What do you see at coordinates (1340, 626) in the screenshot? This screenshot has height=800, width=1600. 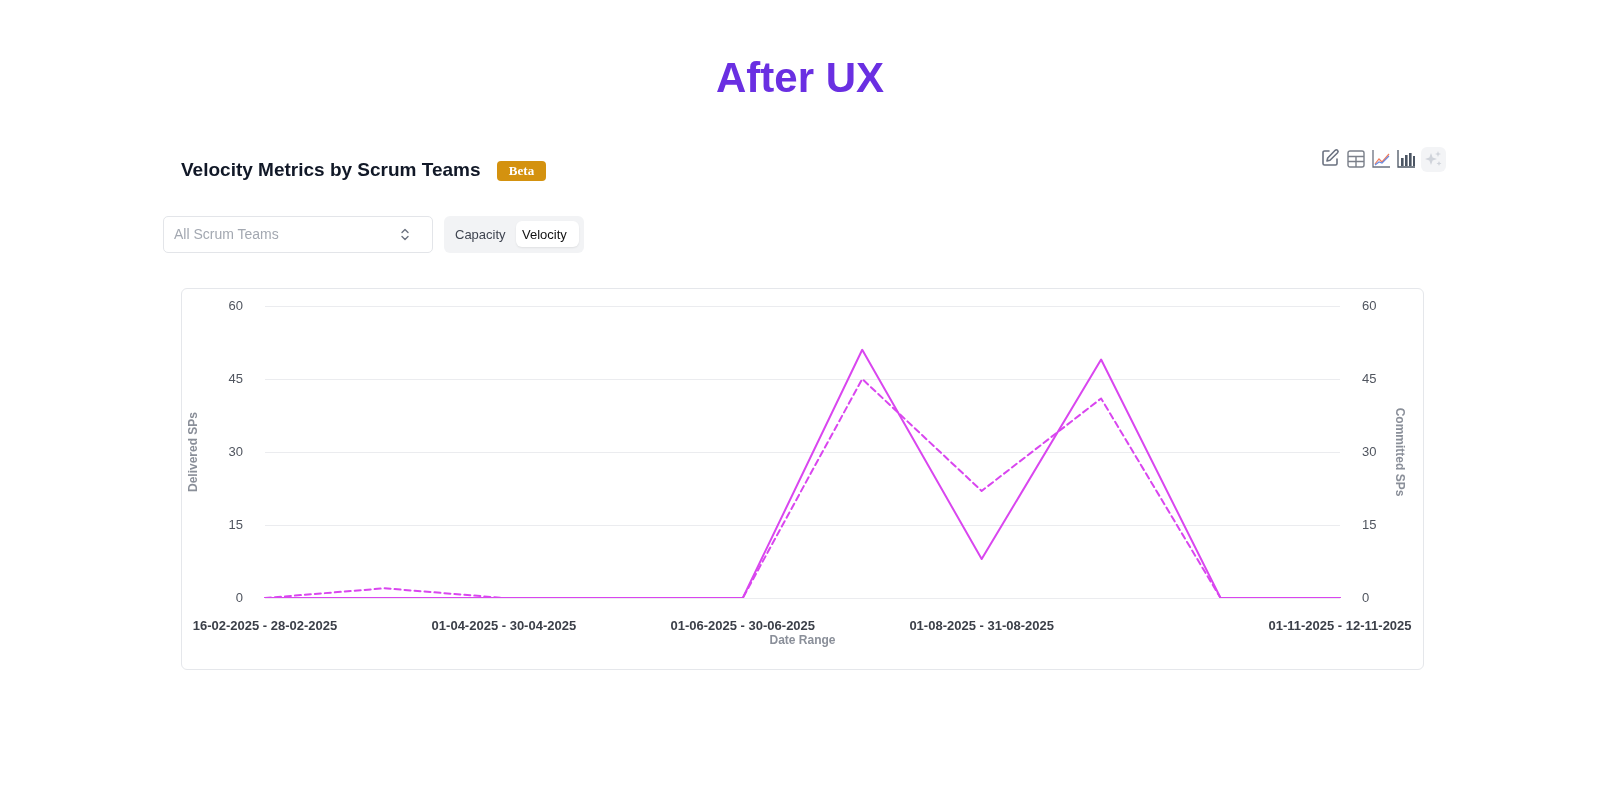 I see `x-tick-label: 01-11-2025 - 12-11-2025` at bounding box center [1340, 626].